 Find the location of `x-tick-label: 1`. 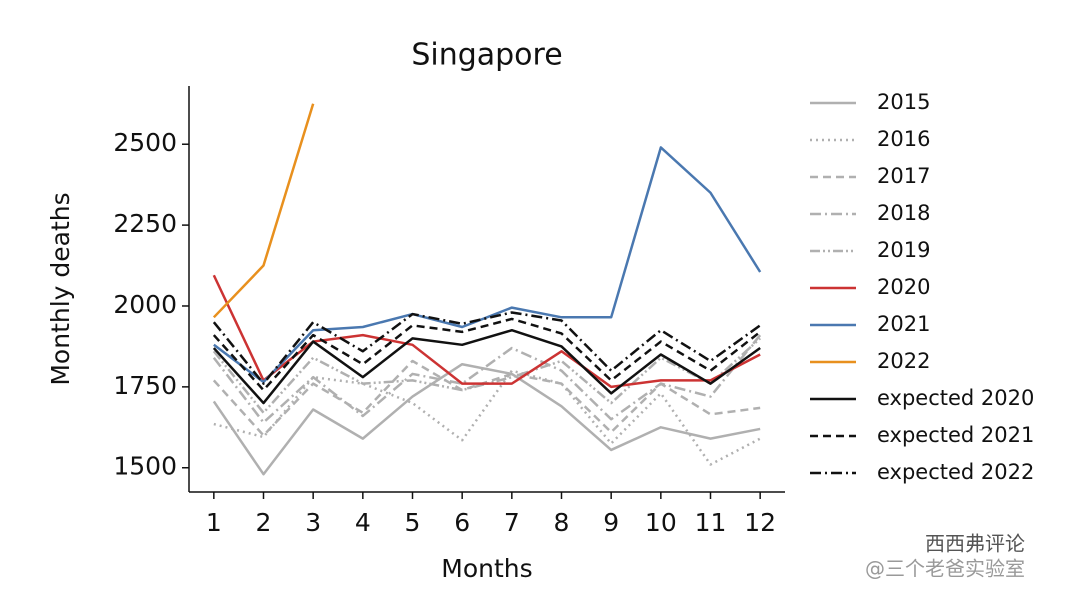

x-tick-label: 1 is located at coordinates (214, 522).